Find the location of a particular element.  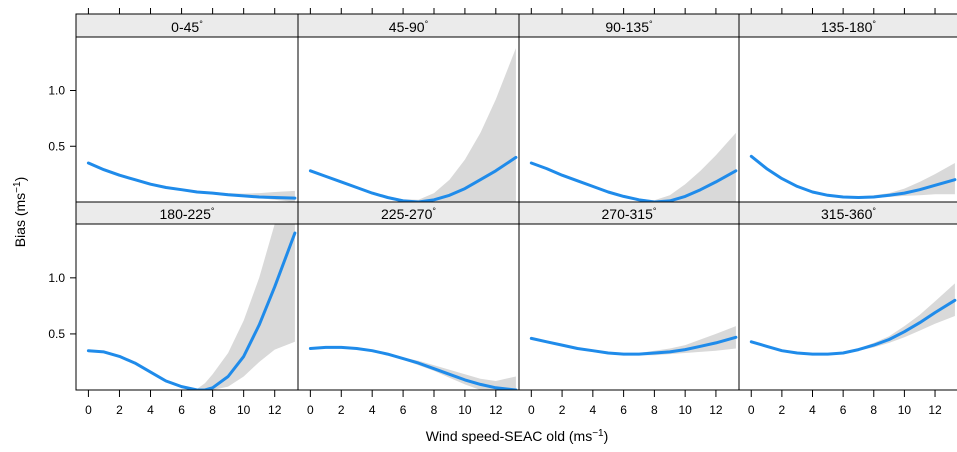

strip-label-315-360: 315-360° is located at coordinates (848, 214).